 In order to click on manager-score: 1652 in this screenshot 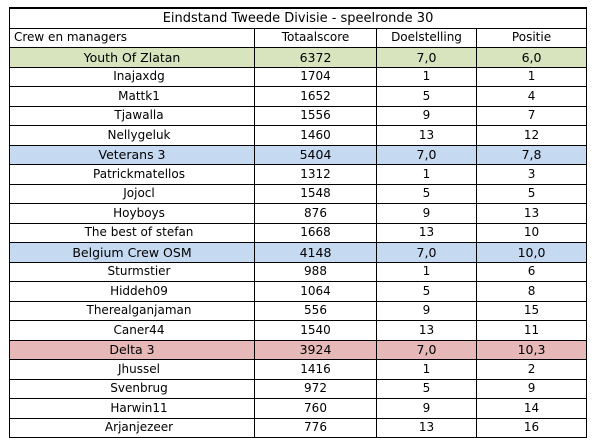, I will do `click(315, 96)`.